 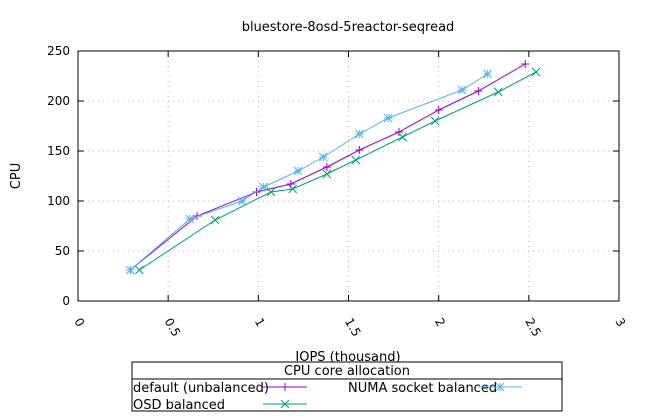 I want to click on y-tick-label: 50, so click(x=62, y=251).